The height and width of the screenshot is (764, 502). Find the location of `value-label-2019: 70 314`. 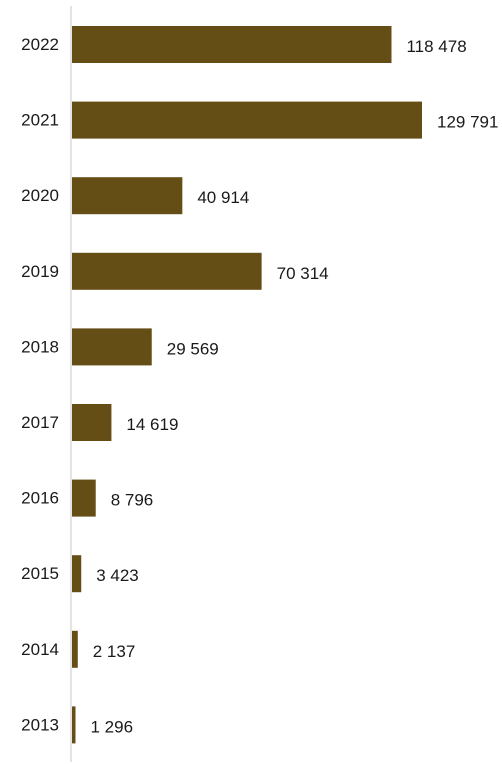

value-label-2019: 70 314 is located at coordinates (303, 273).